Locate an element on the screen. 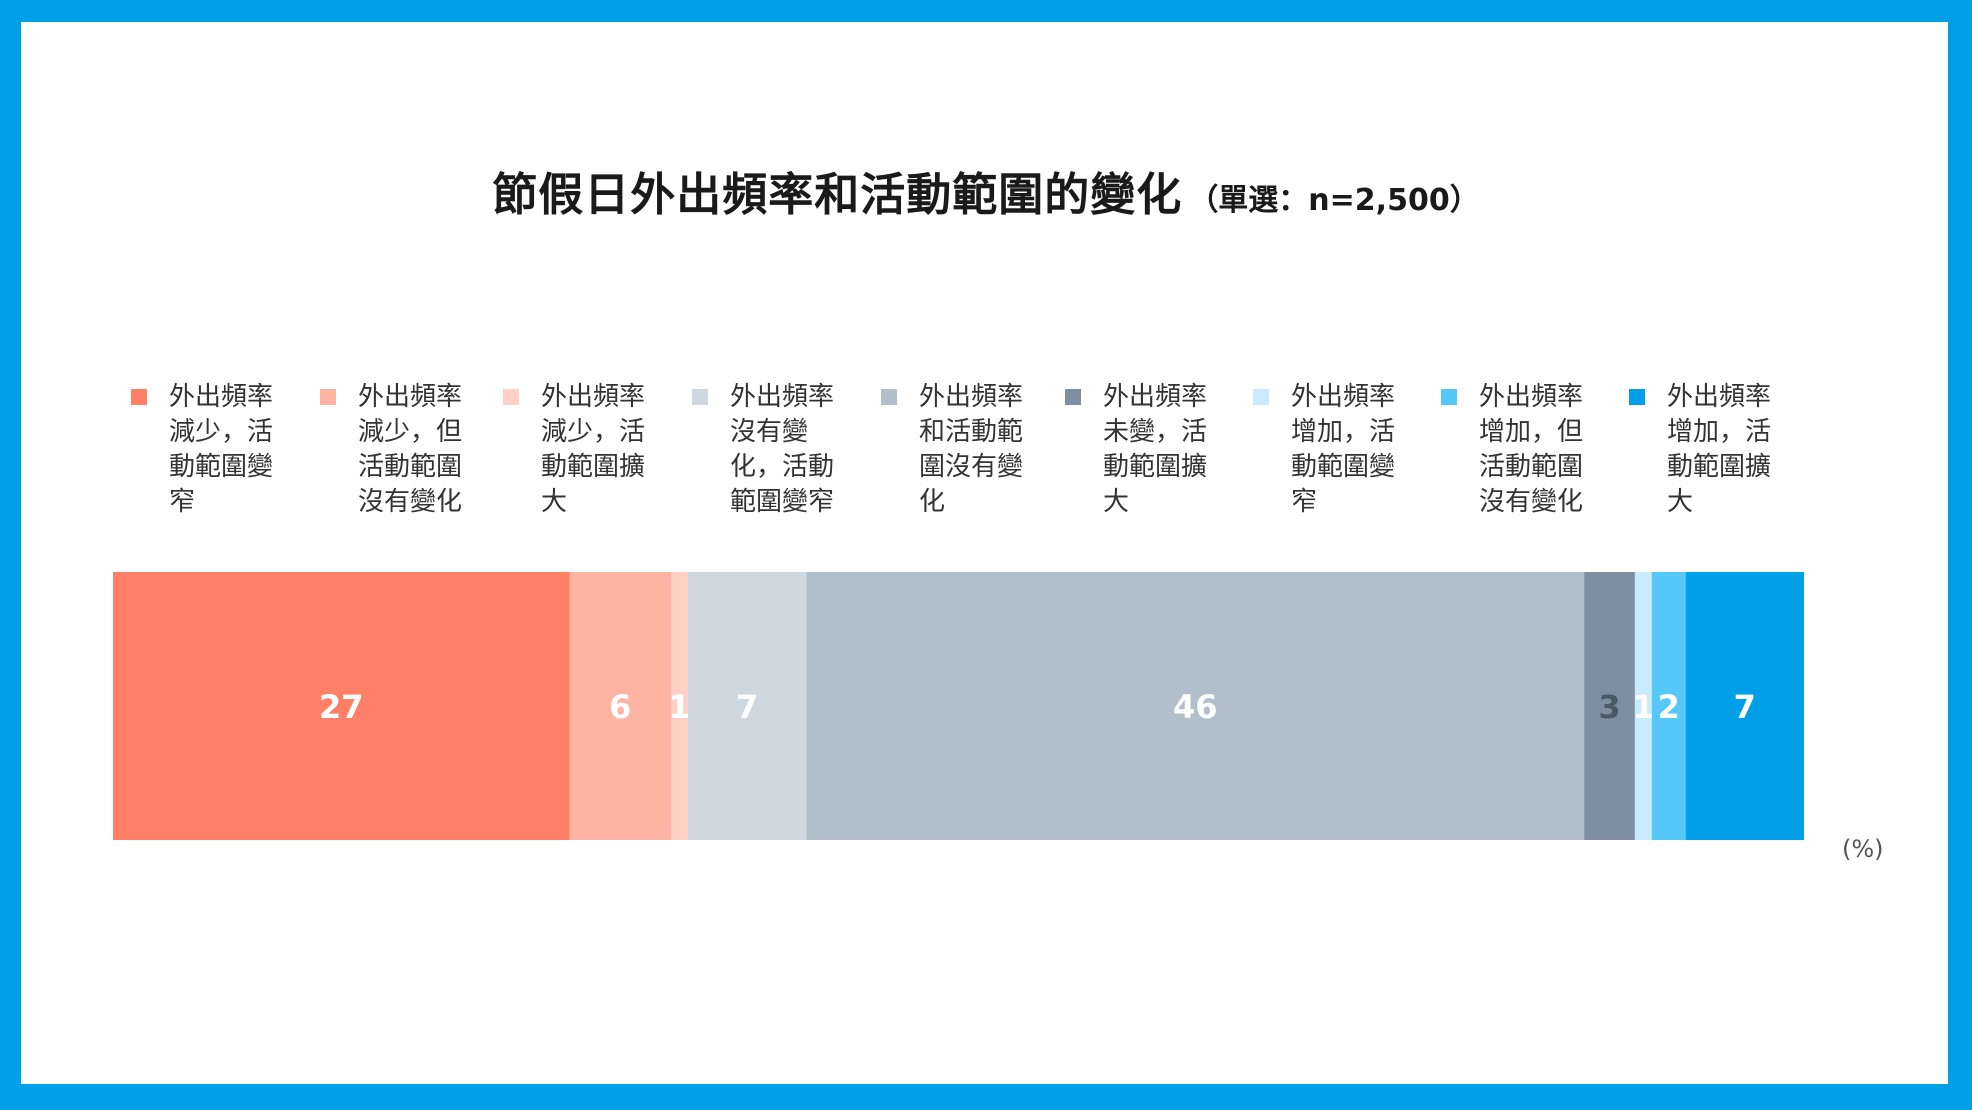 The image size is (1972, 1110). legend-label: 外出頻率減少，但活動範圍沒有變化 is located at coordinates (410, 449).